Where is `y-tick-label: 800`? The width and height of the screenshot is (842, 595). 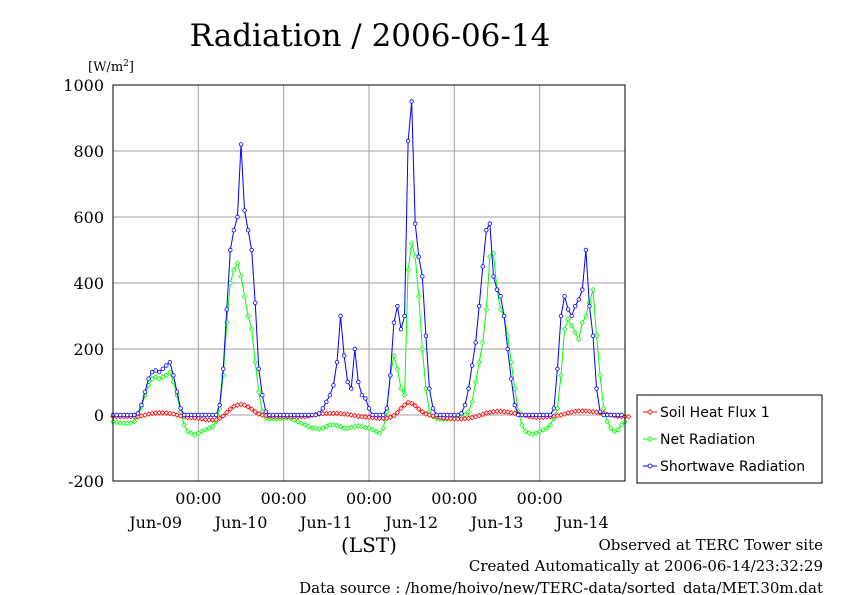 y-tick-label: 800 is located at coordinates (88, 151).